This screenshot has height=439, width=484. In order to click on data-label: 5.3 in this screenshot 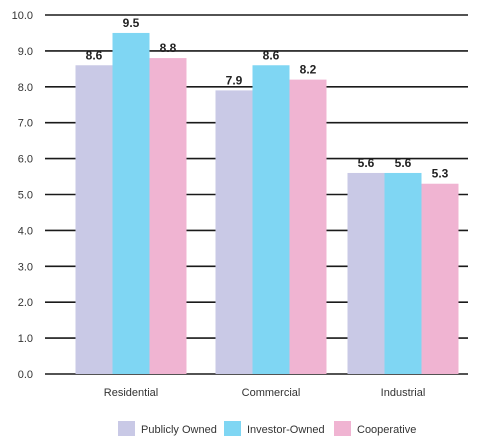, I will do `click(440, 174)`.